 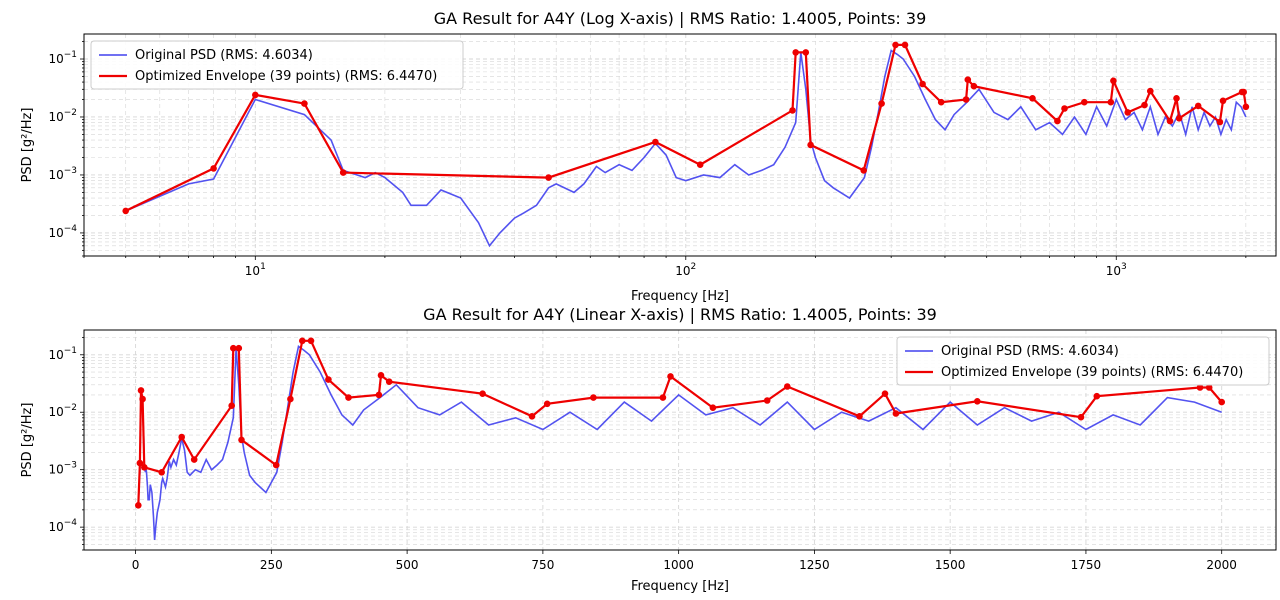 What do you see at coordinates (271, 565) in the screenshot?
I see `x-tick-label: 250` at bounding box center [271, 565].